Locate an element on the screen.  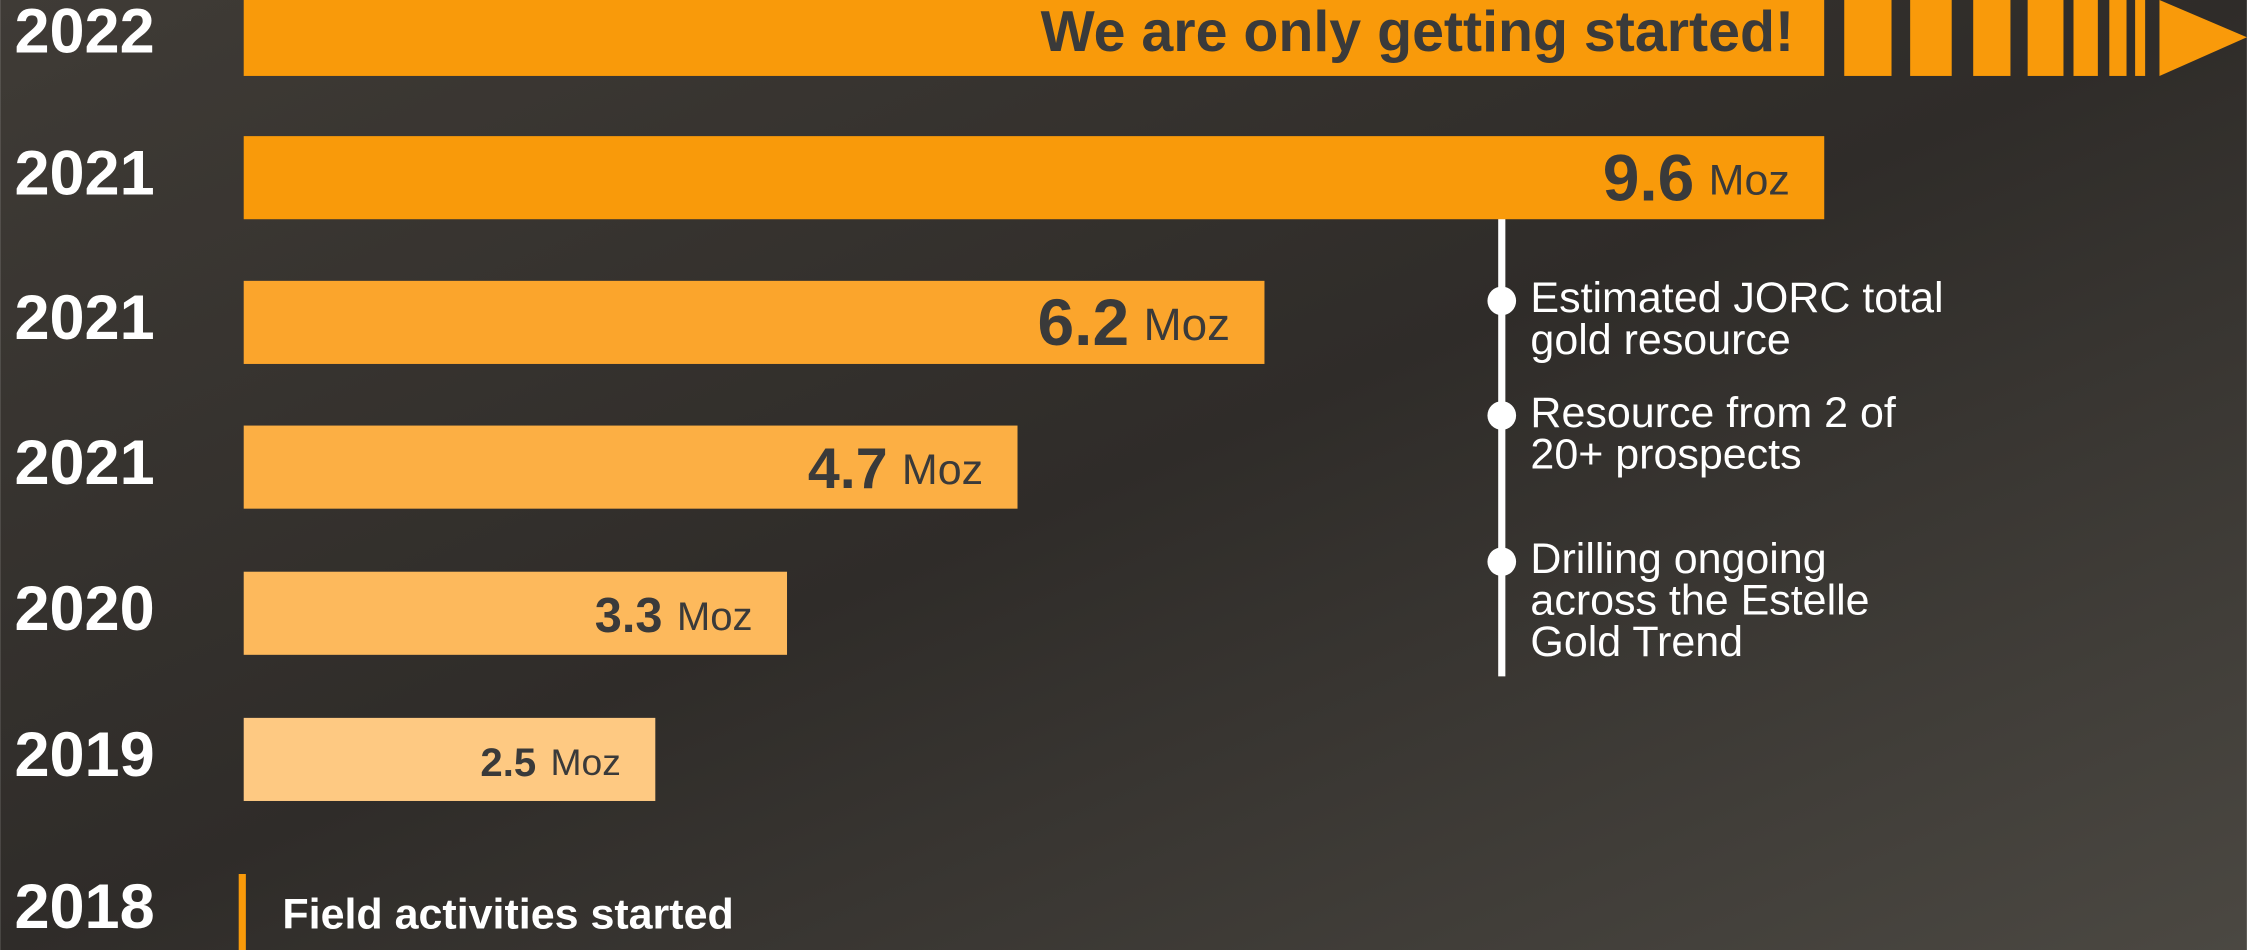
value-label: 3.3 Moz is located at coordinates (674, 616).